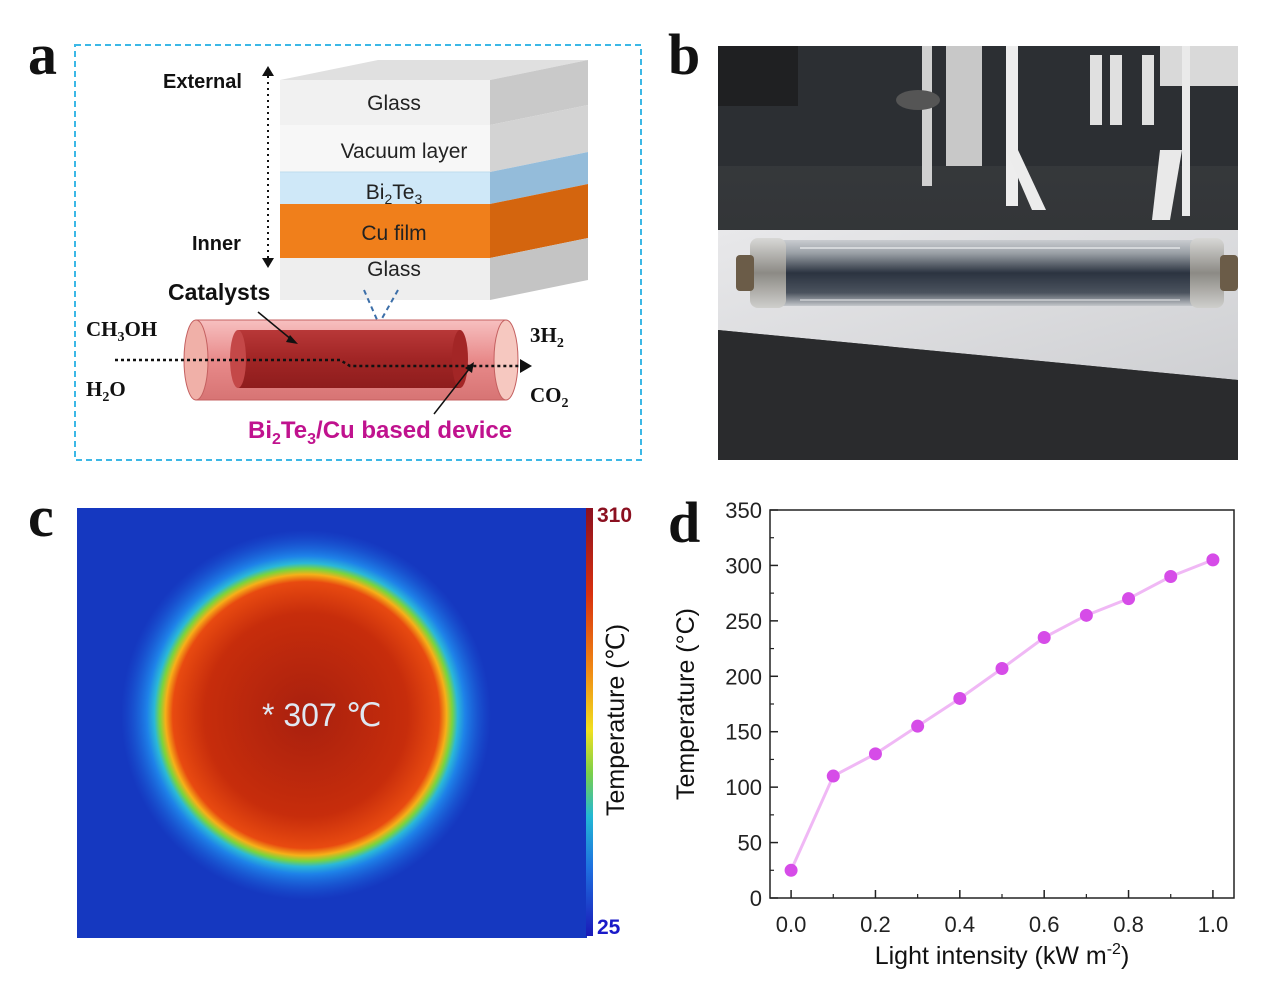 The width and height of the screenshot is (1269, 995). I want to click on y-tick-label: 0, so click(756, 898).